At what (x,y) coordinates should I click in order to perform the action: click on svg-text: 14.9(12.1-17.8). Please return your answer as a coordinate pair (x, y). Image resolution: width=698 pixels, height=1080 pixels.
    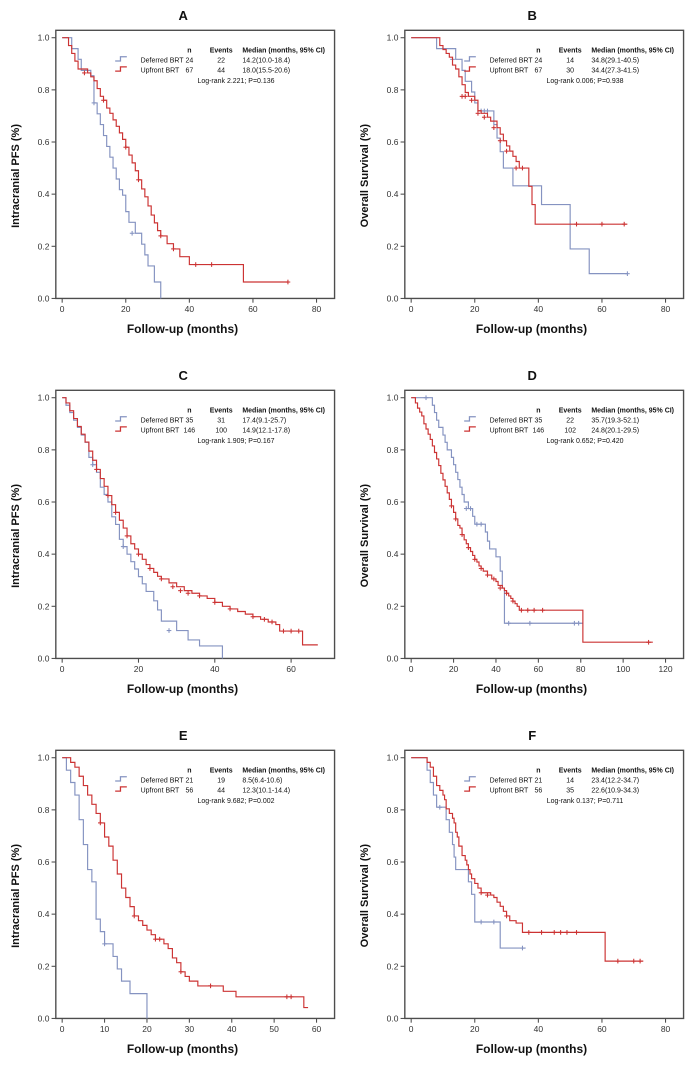
    Looking at the image, I should click on (266, 431).